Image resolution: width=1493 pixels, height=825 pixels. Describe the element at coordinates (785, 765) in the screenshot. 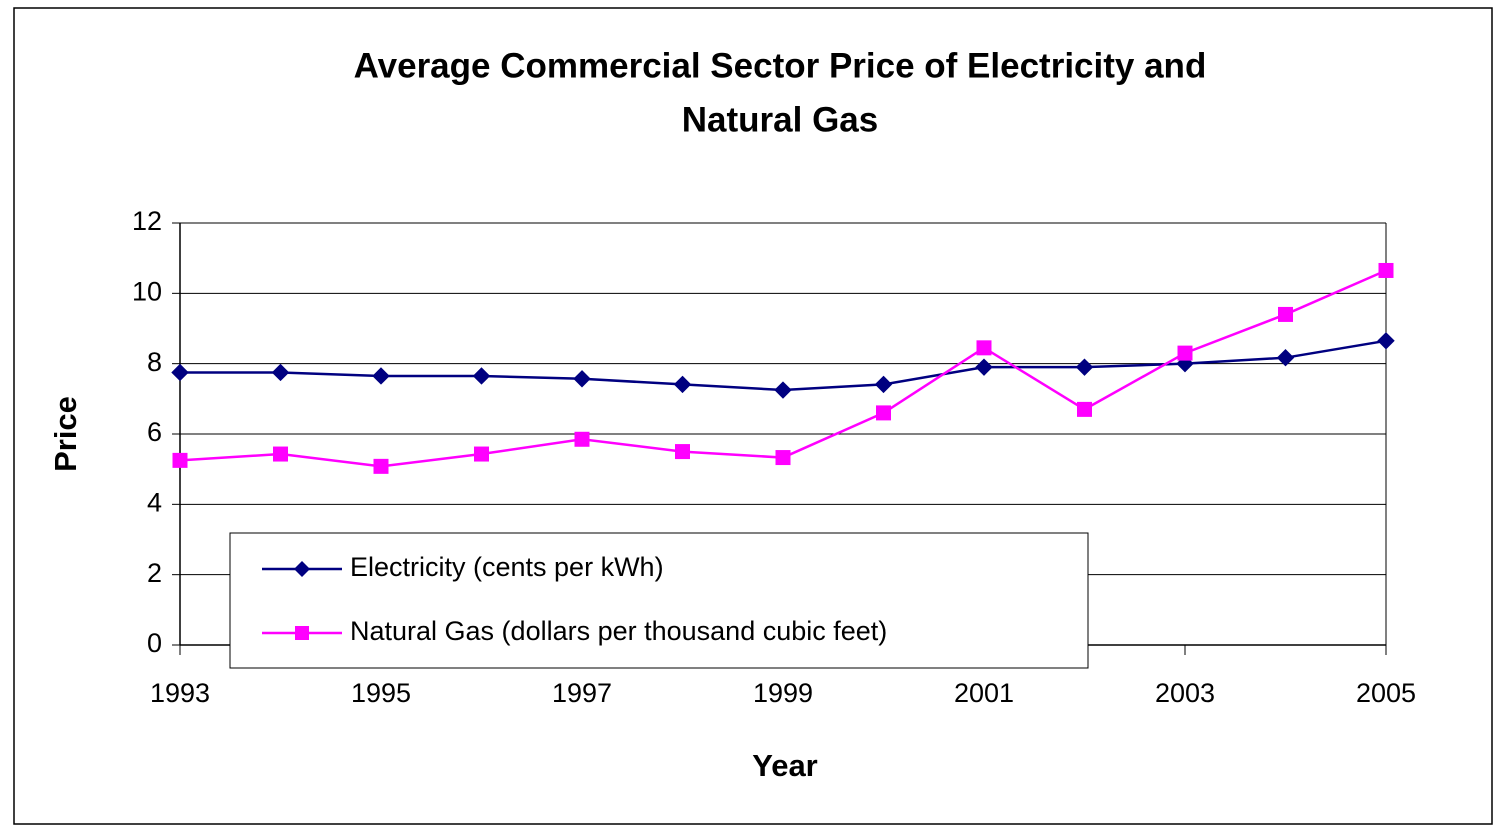

I see `x-axis-title: Year` at that location.